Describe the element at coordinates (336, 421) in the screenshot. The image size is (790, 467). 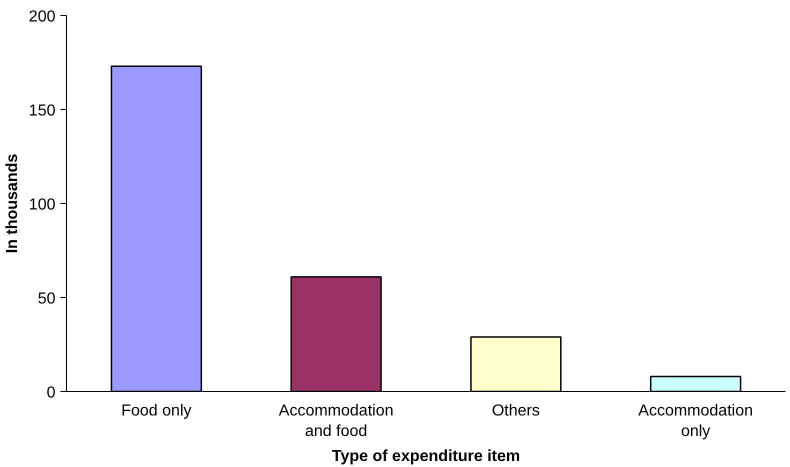
I see `x-tick-label: Accommodation and food` at that location.